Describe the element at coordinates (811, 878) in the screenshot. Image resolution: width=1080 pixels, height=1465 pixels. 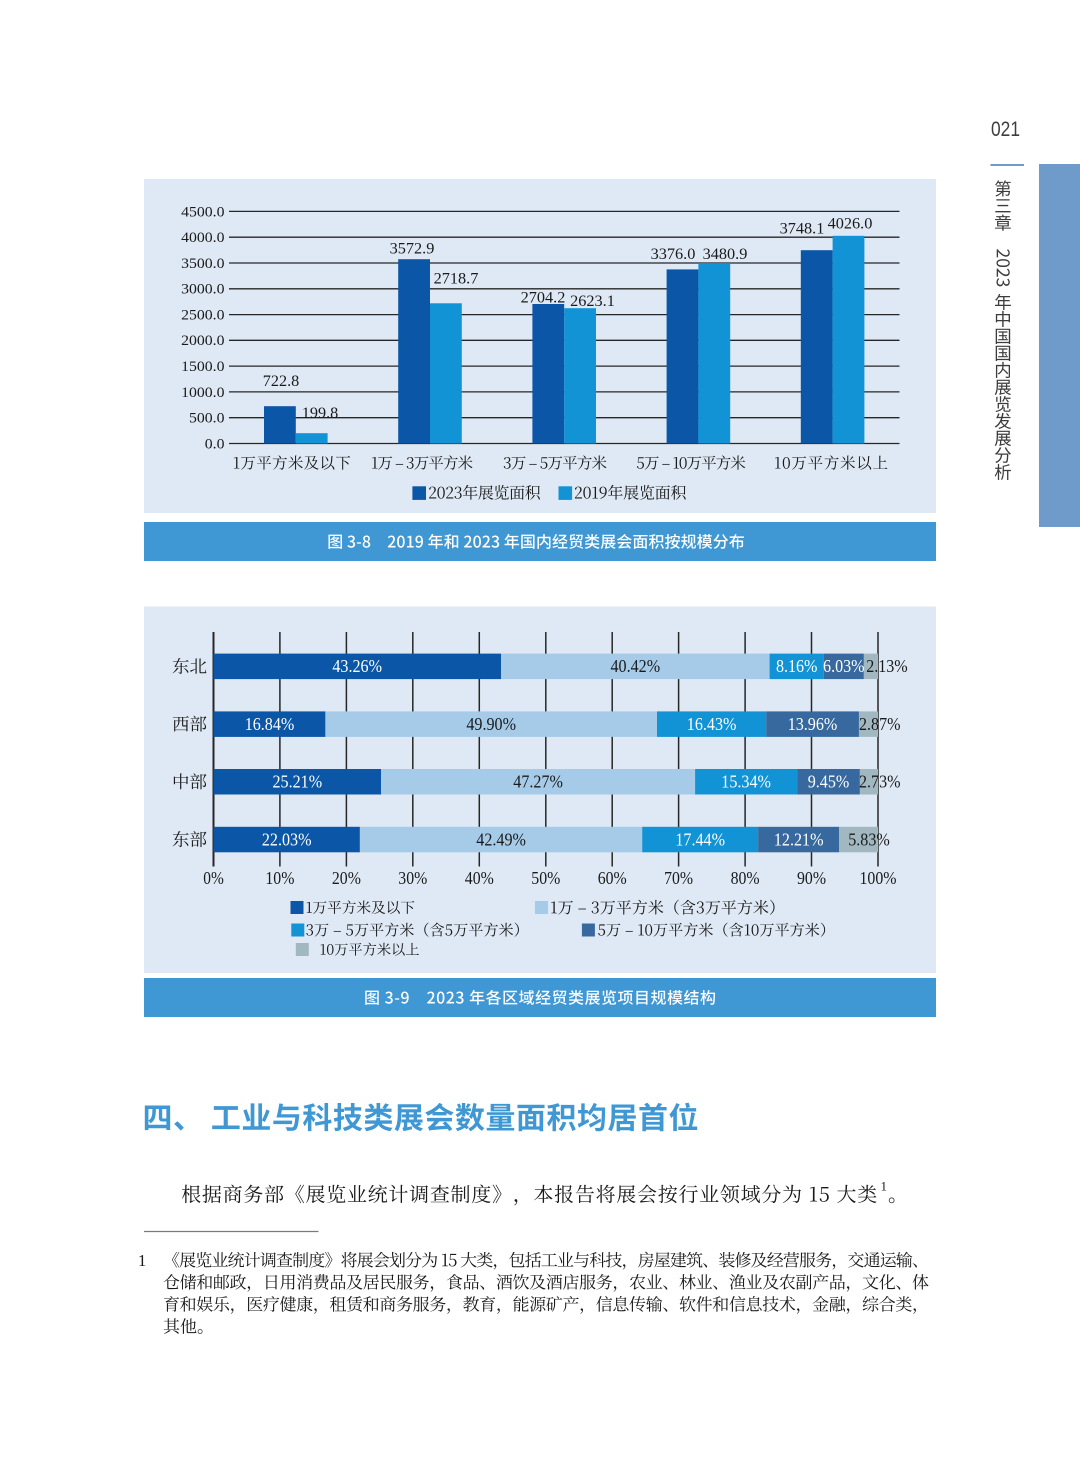
I see `svg-text: 90%` at that location.